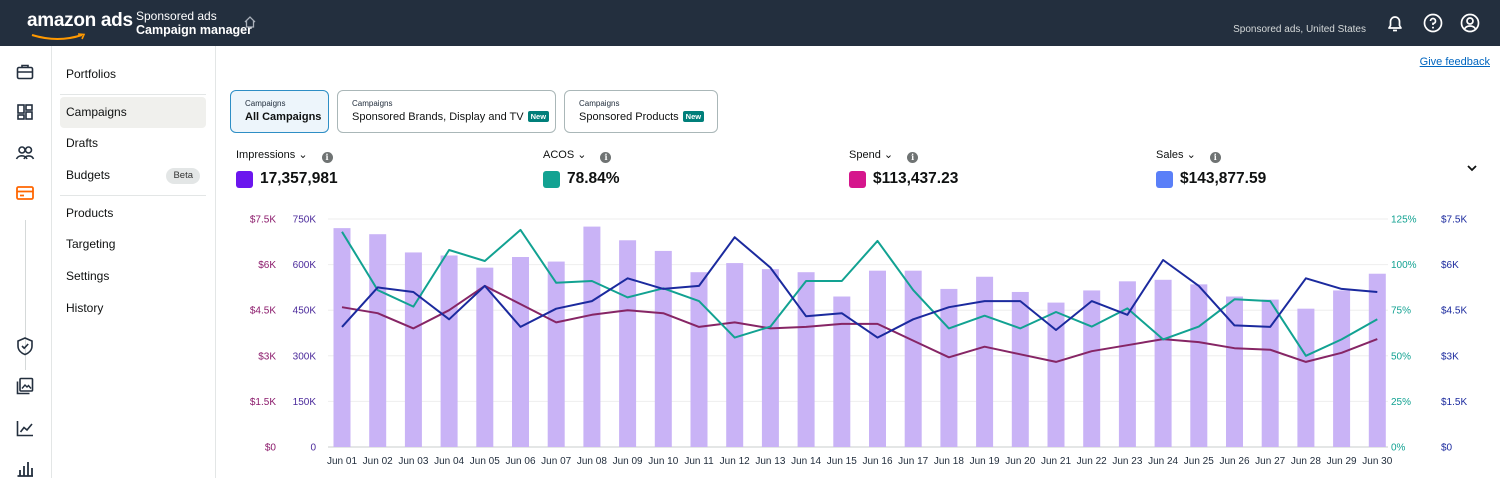  I want to click on sidebar-item-products: Products, so click(133, 213).